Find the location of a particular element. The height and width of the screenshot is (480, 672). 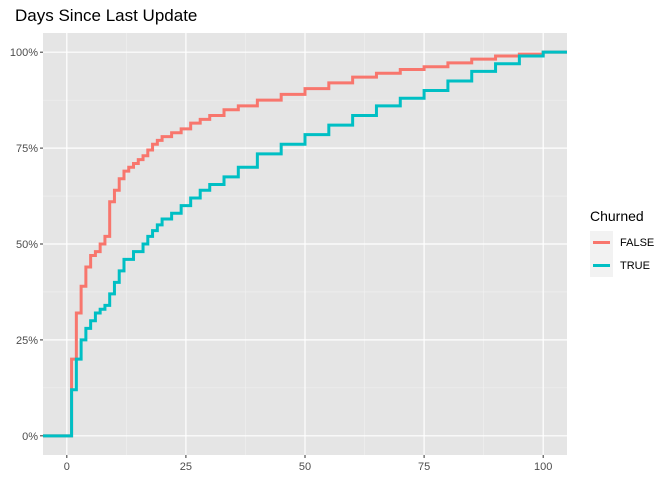

legend-label-false: FALSE is located at coordinates (637, 243).